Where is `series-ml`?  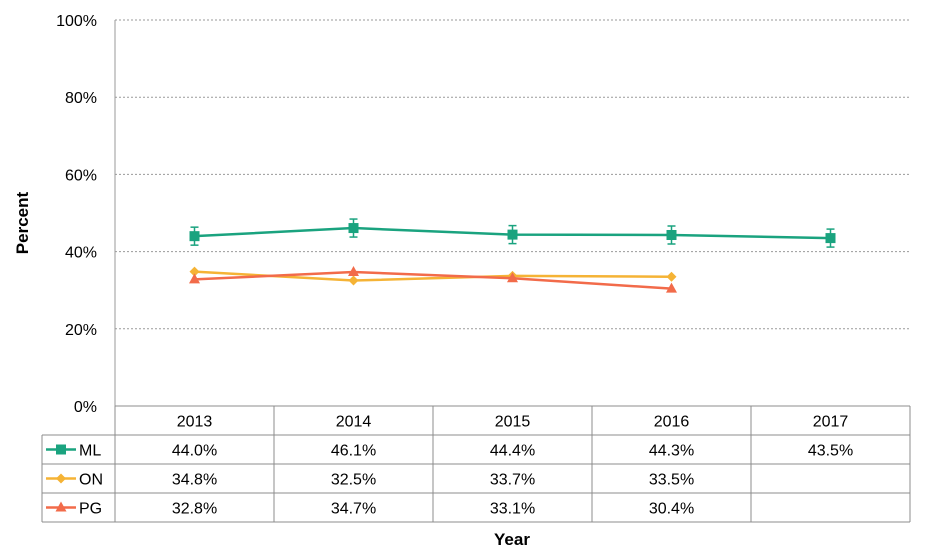 series-ml is located at coordinates (512, 233).